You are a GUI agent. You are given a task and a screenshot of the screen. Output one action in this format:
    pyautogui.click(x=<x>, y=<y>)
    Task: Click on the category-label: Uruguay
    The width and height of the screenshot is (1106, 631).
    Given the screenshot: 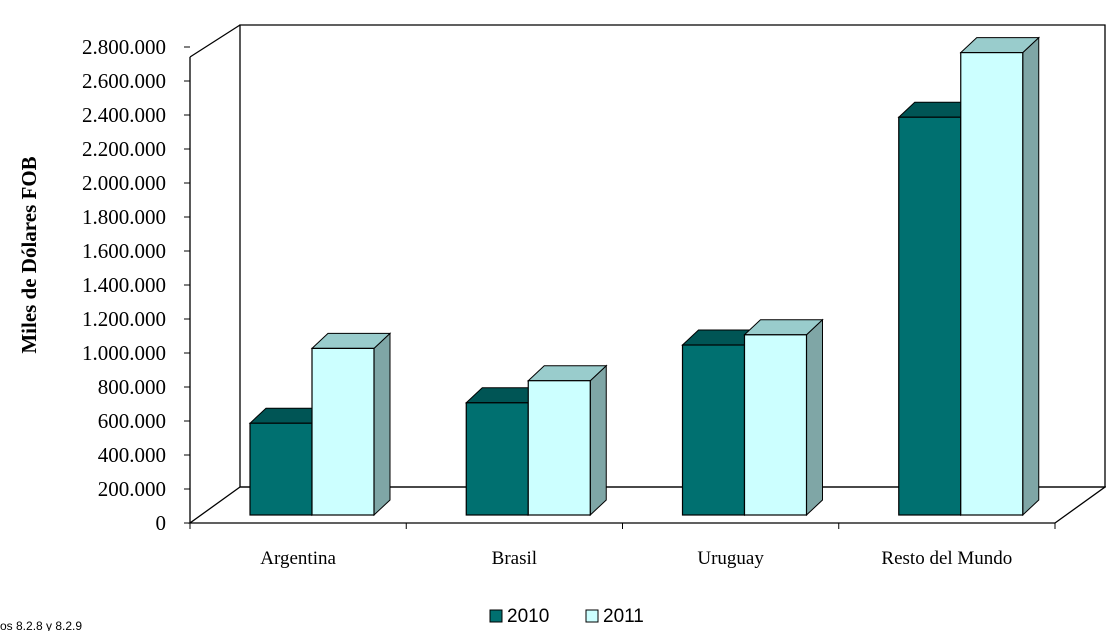 What is the action you would take?
    pyautogui.click(x=730, y=558)
    